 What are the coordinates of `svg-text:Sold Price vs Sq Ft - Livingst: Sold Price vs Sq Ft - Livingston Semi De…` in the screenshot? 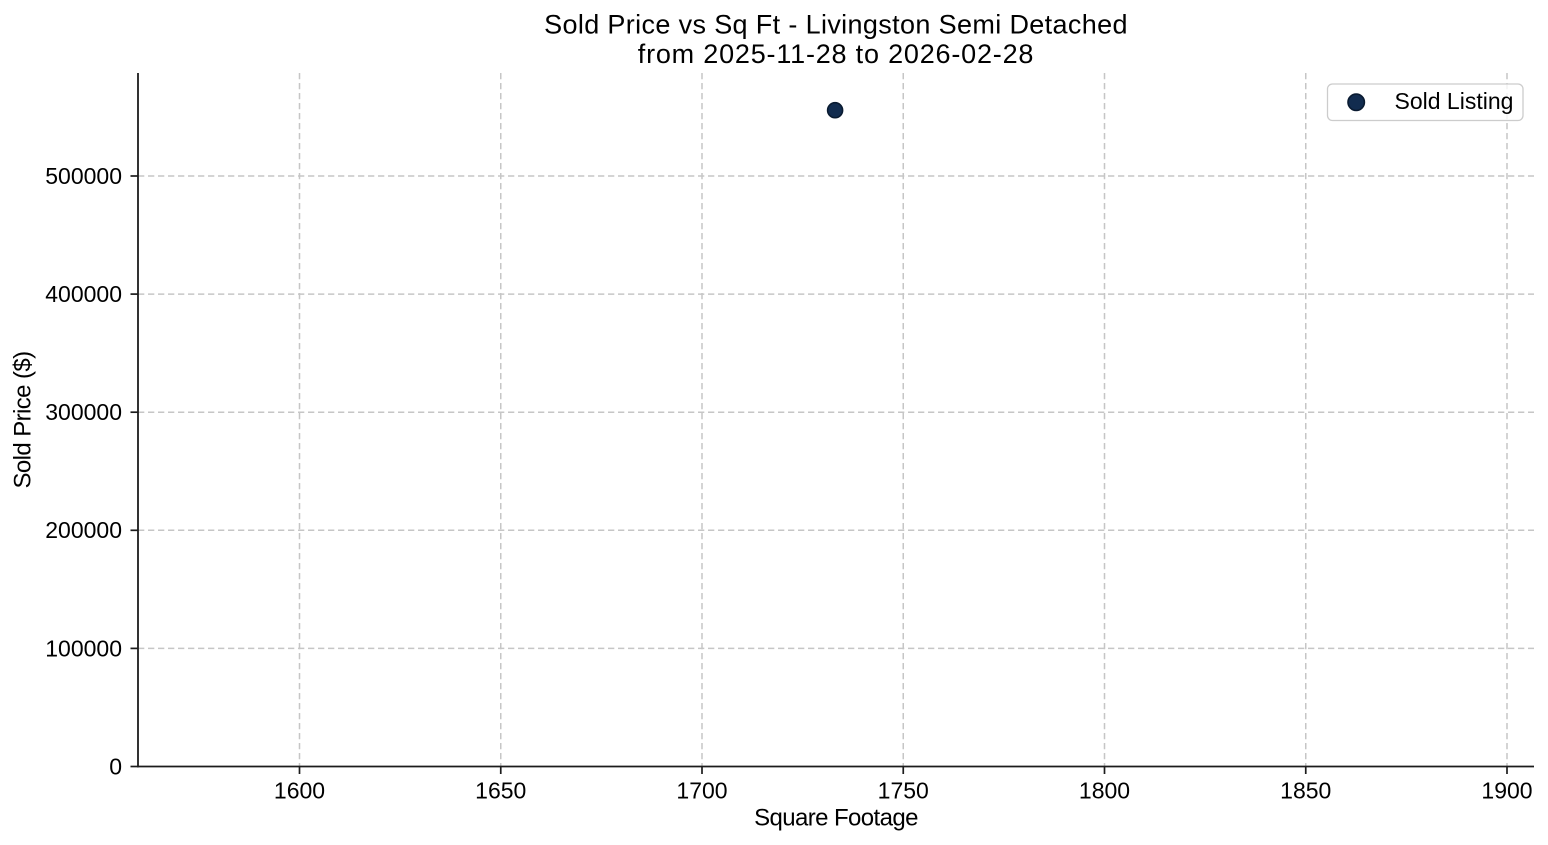 It's located at (836, 24).